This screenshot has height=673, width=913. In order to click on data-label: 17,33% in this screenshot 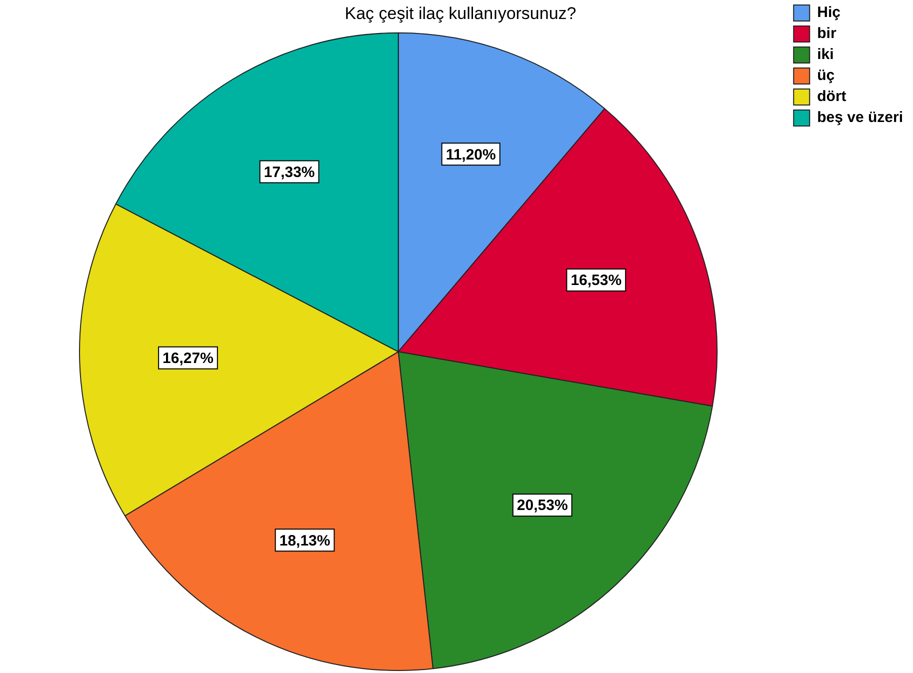, I will do `click(289, 172)`.